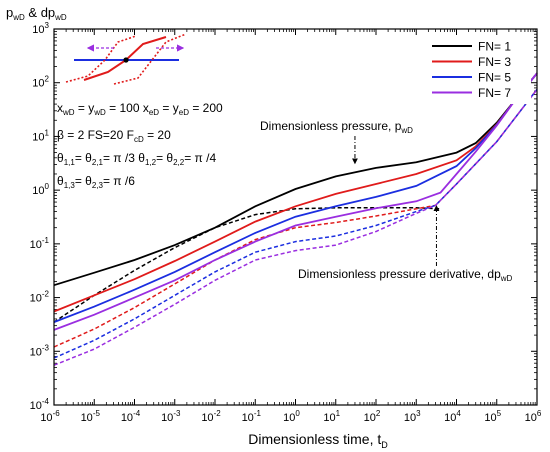 This screenshot has width=550, height=452. Describe the element at coordinates (291, 416) in the screenshot. I see `x-tick-label: 10⁰` at that location.